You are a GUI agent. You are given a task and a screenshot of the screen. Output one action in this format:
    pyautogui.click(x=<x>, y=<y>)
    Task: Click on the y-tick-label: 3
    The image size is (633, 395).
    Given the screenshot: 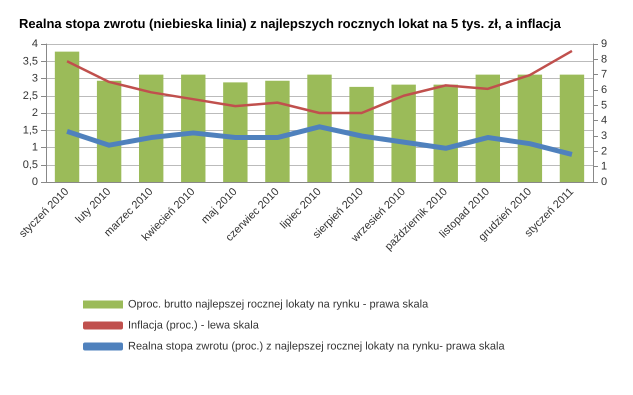 What is the action you would take?
    pyautogui.click(x=35, y=78)
    